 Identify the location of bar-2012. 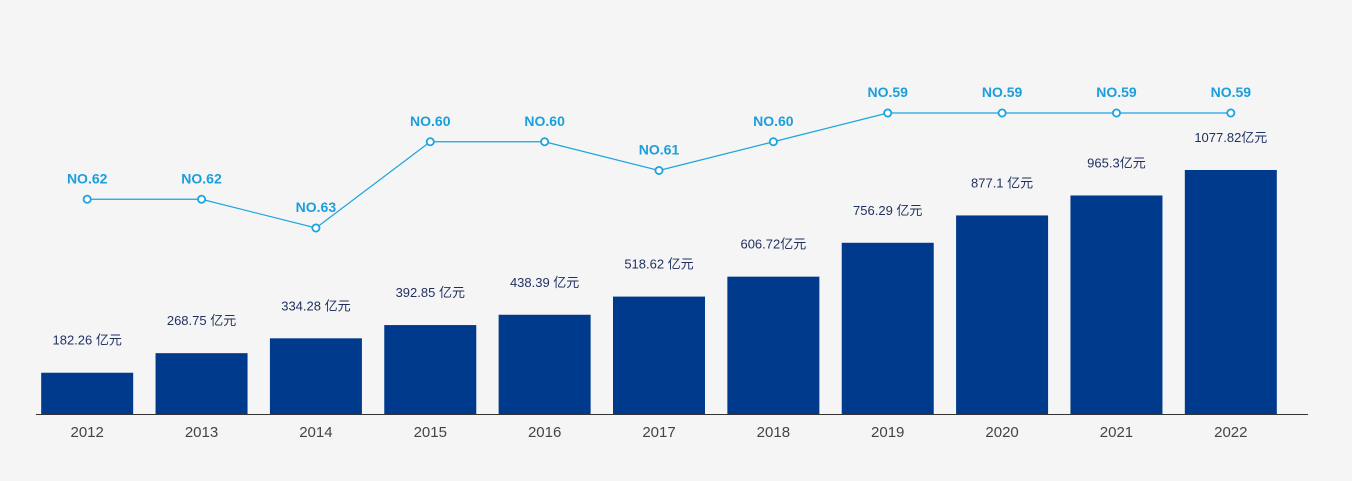
(87, 393).